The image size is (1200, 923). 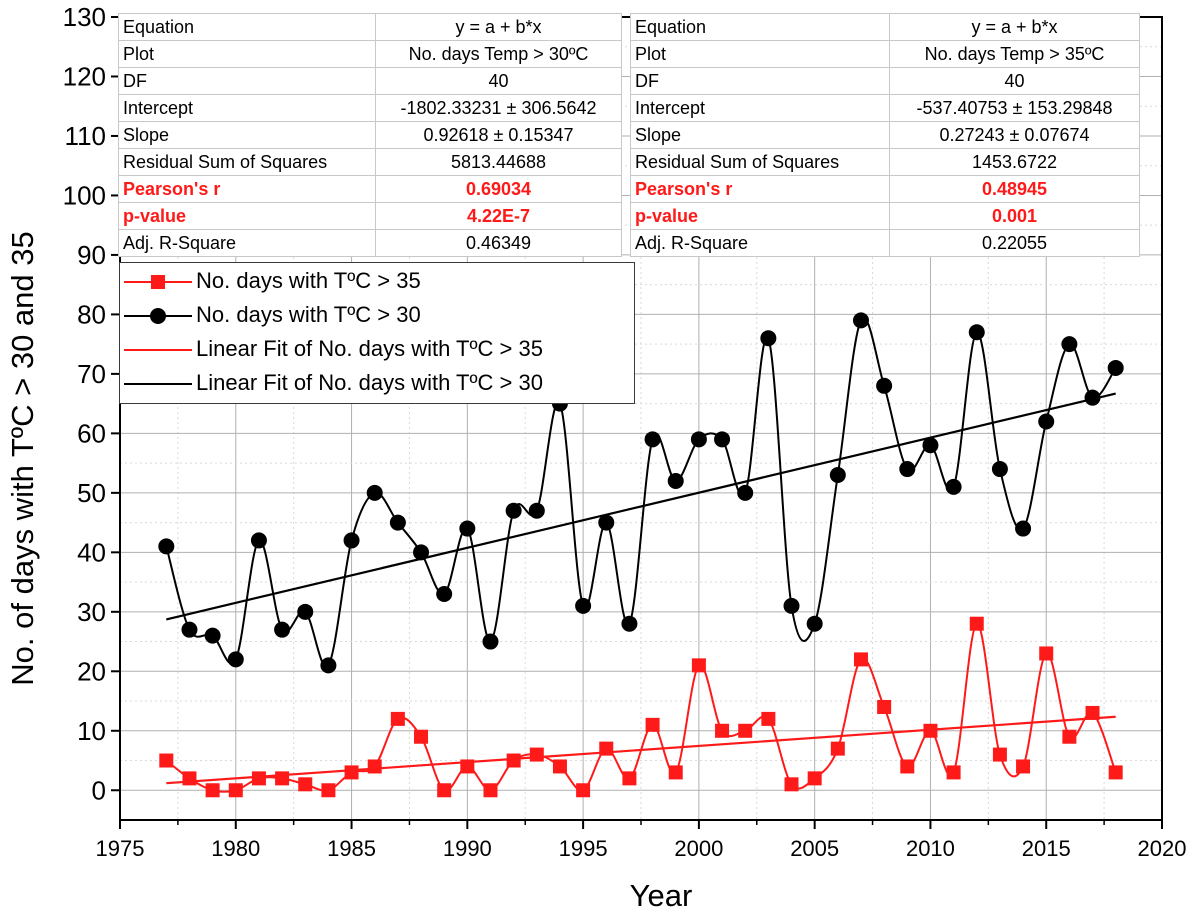 What do you see at coordinates (85, 136) in the screenshot?
I see `y-tick-label: 110` at bounding box center [85, 136].